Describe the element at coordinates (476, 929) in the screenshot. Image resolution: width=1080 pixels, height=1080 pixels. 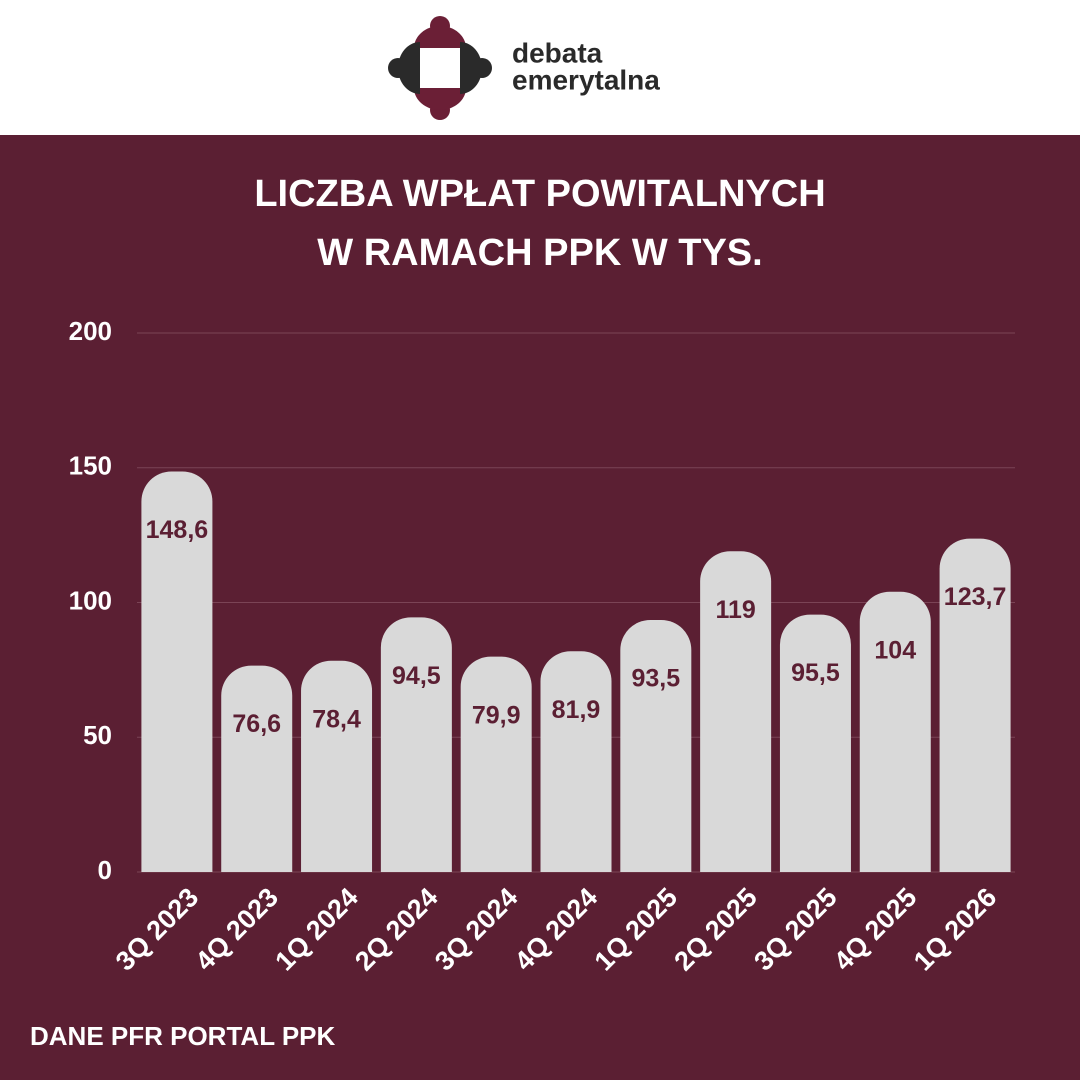
I see `x-tick-label: 3Q 2024` at that location.